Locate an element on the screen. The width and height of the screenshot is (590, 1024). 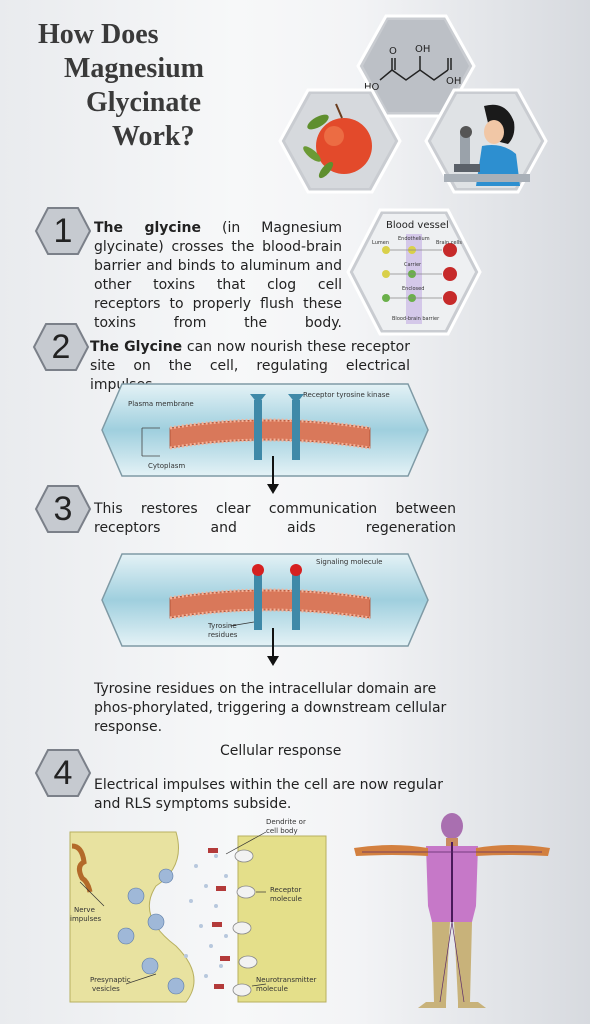
step-2-number: 2 is located at coordinates (61, 347).